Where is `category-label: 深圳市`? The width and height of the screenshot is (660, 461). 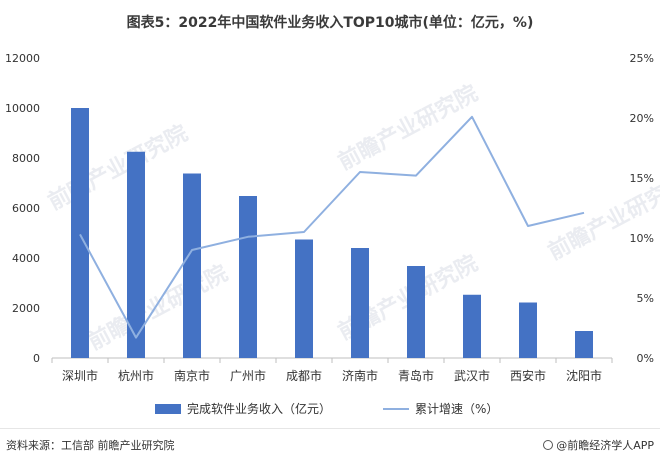 category-label: 深圳市 is located at coordinates (80, 375).